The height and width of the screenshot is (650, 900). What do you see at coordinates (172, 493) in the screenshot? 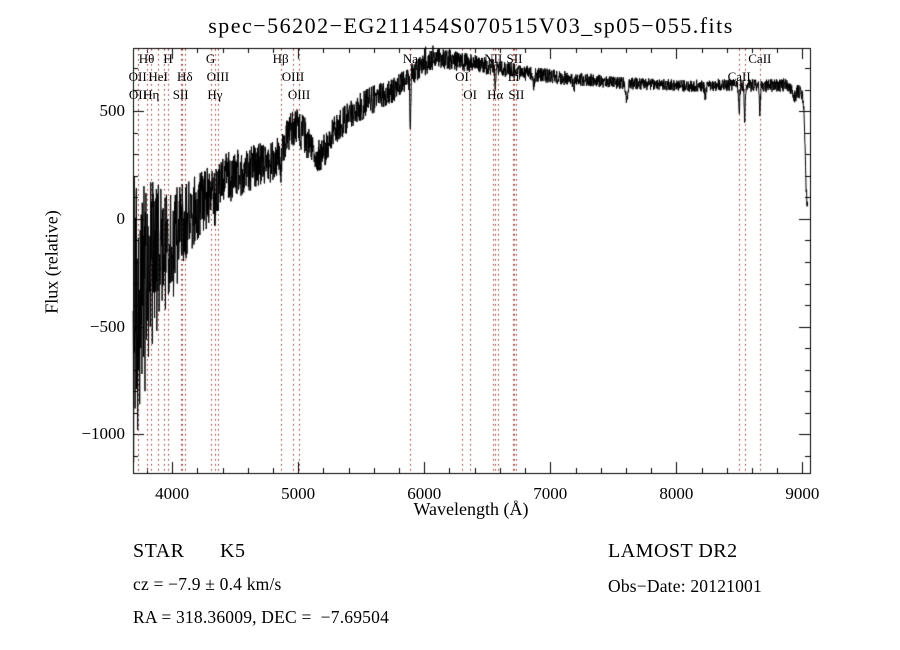
I see `x-tick-label: 4000` at bounding box center [172, 493].